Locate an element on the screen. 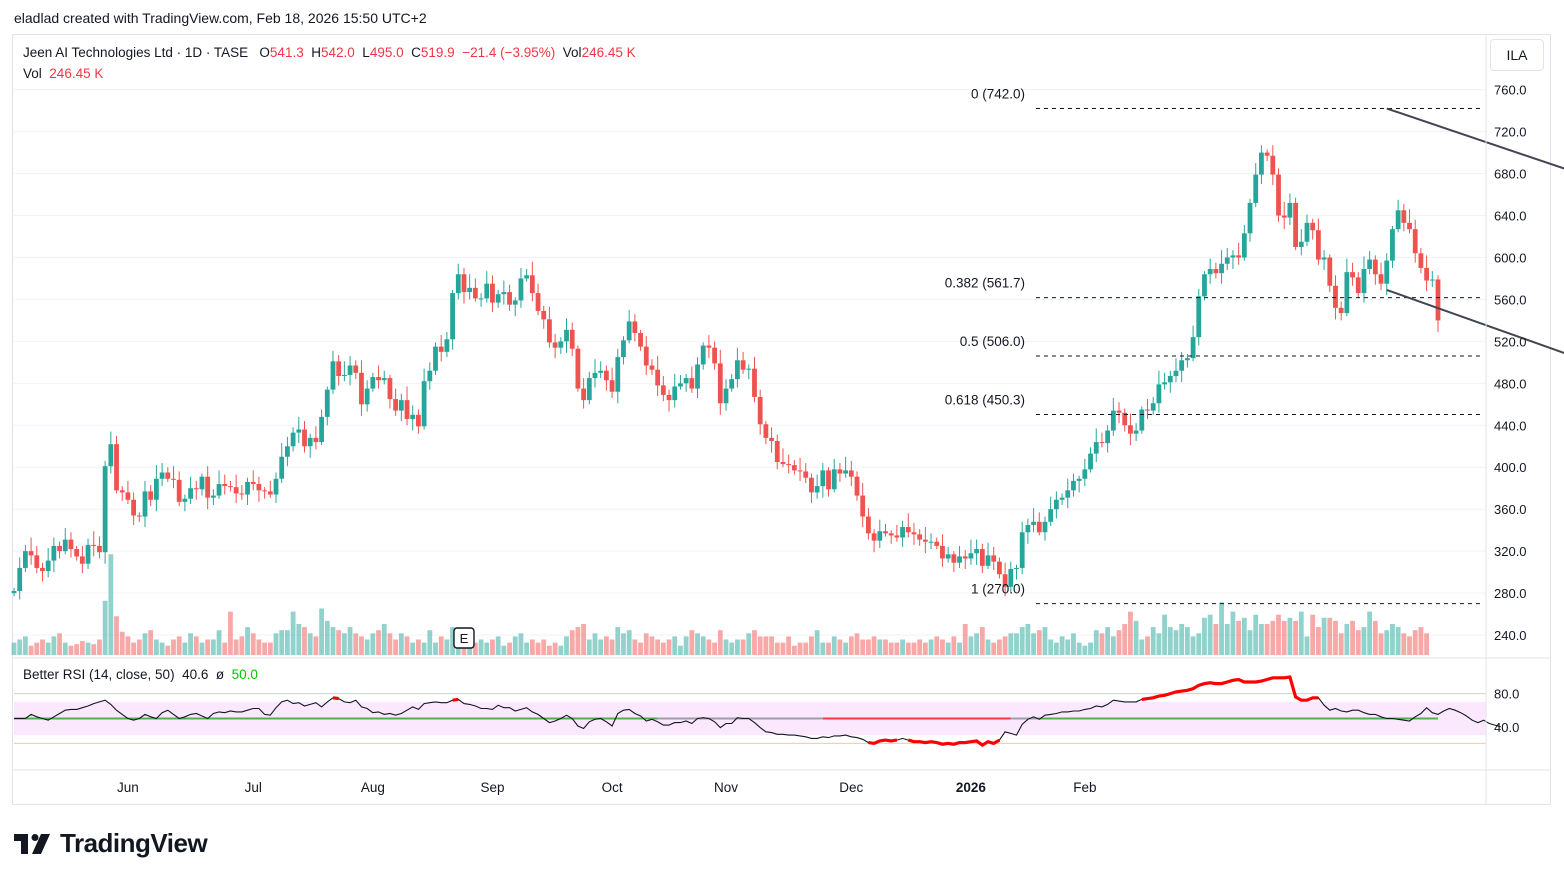 The image size is (1564, 880). channel-upper-line is located at coordinates (1475, 138).